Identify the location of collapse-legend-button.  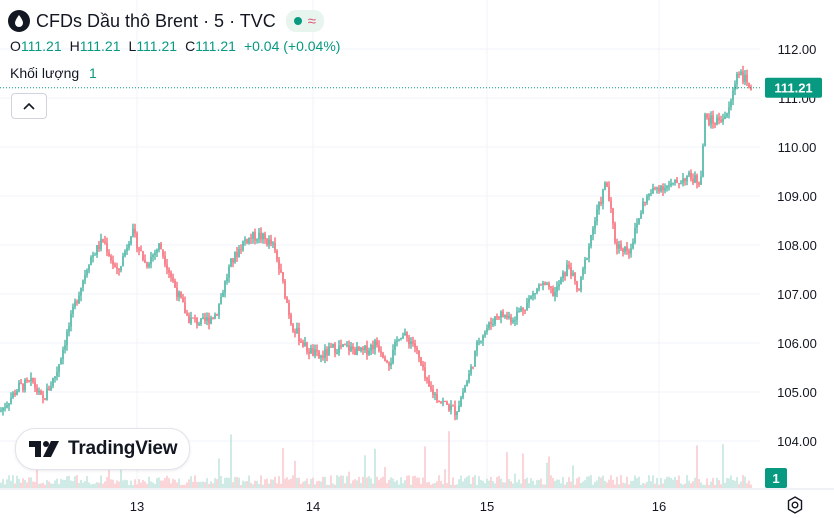
(29, 106).